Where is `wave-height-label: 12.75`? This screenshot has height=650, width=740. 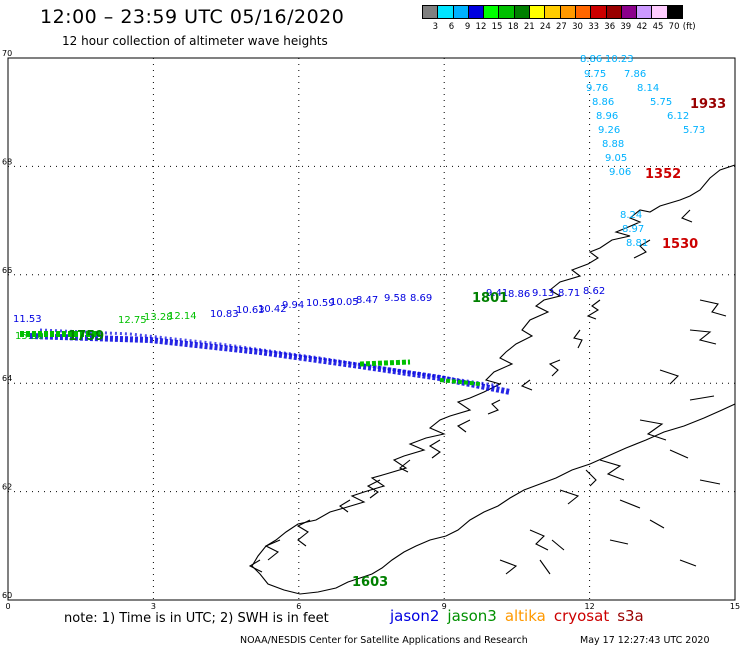
wave-height-label: 12.75 is located at coordinates (132, 320).